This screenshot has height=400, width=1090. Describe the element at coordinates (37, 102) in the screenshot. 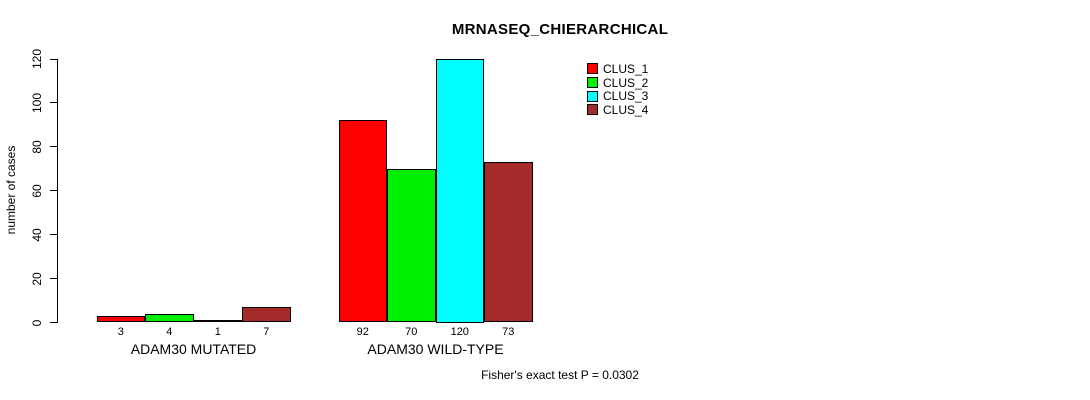

I see `y-tick-label: 100` at that location.